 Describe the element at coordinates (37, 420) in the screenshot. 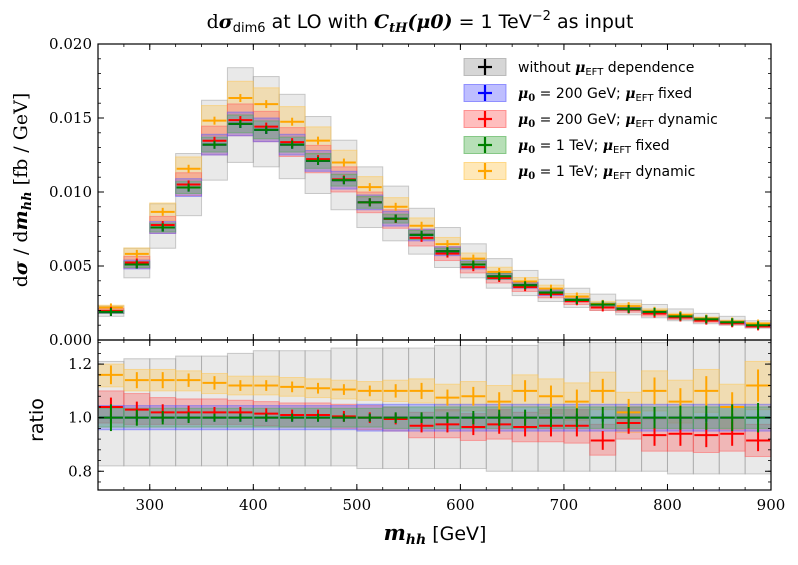

I see `ratio-y-axis-label: ratio` at that location.